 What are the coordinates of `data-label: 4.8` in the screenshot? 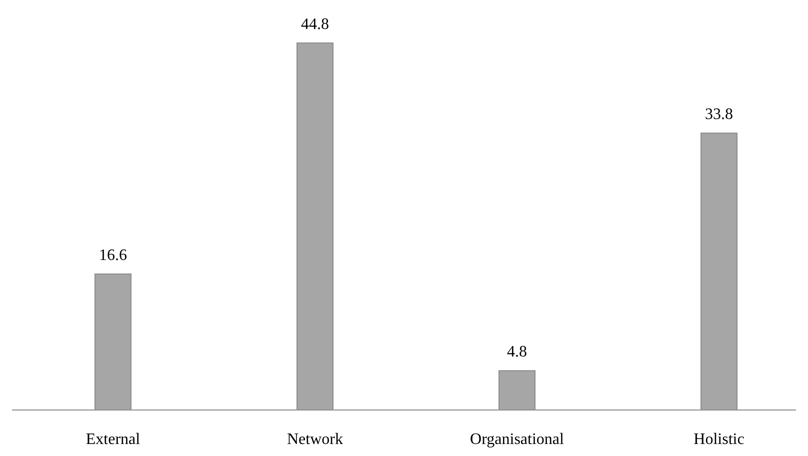 It's located at (517, 352).